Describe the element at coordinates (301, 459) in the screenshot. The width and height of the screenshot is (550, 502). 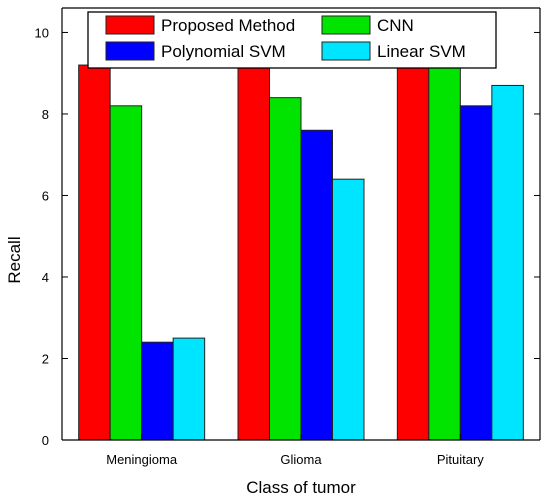
I see `x-tick-label-glioma: Glioma` at that location.